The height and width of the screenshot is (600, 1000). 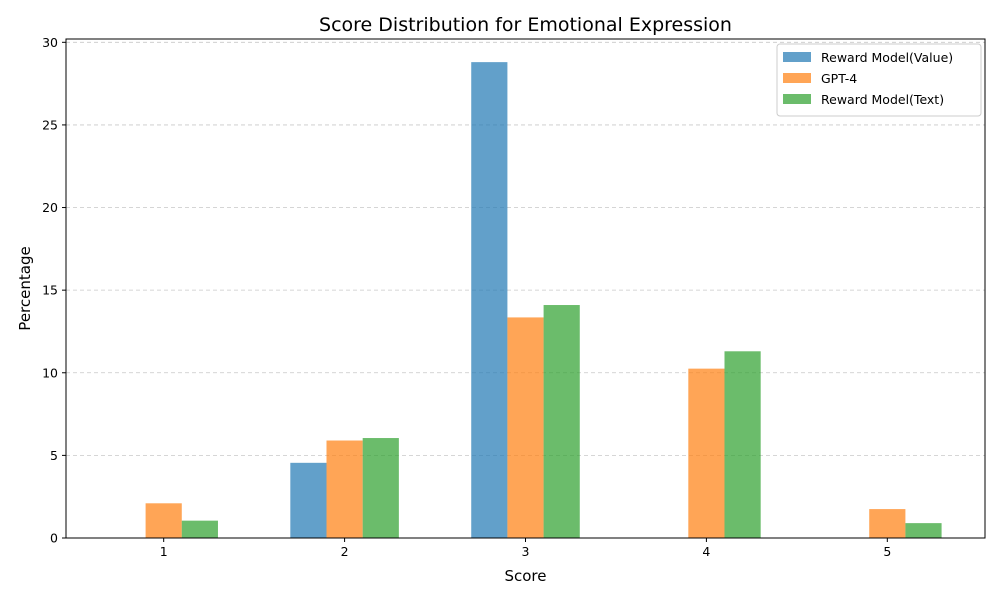 What do you see at coordinates (882, 99) in the screenshot?
I see `legend-entry: Reward Model(Text)` at bounding box center [882, 99].